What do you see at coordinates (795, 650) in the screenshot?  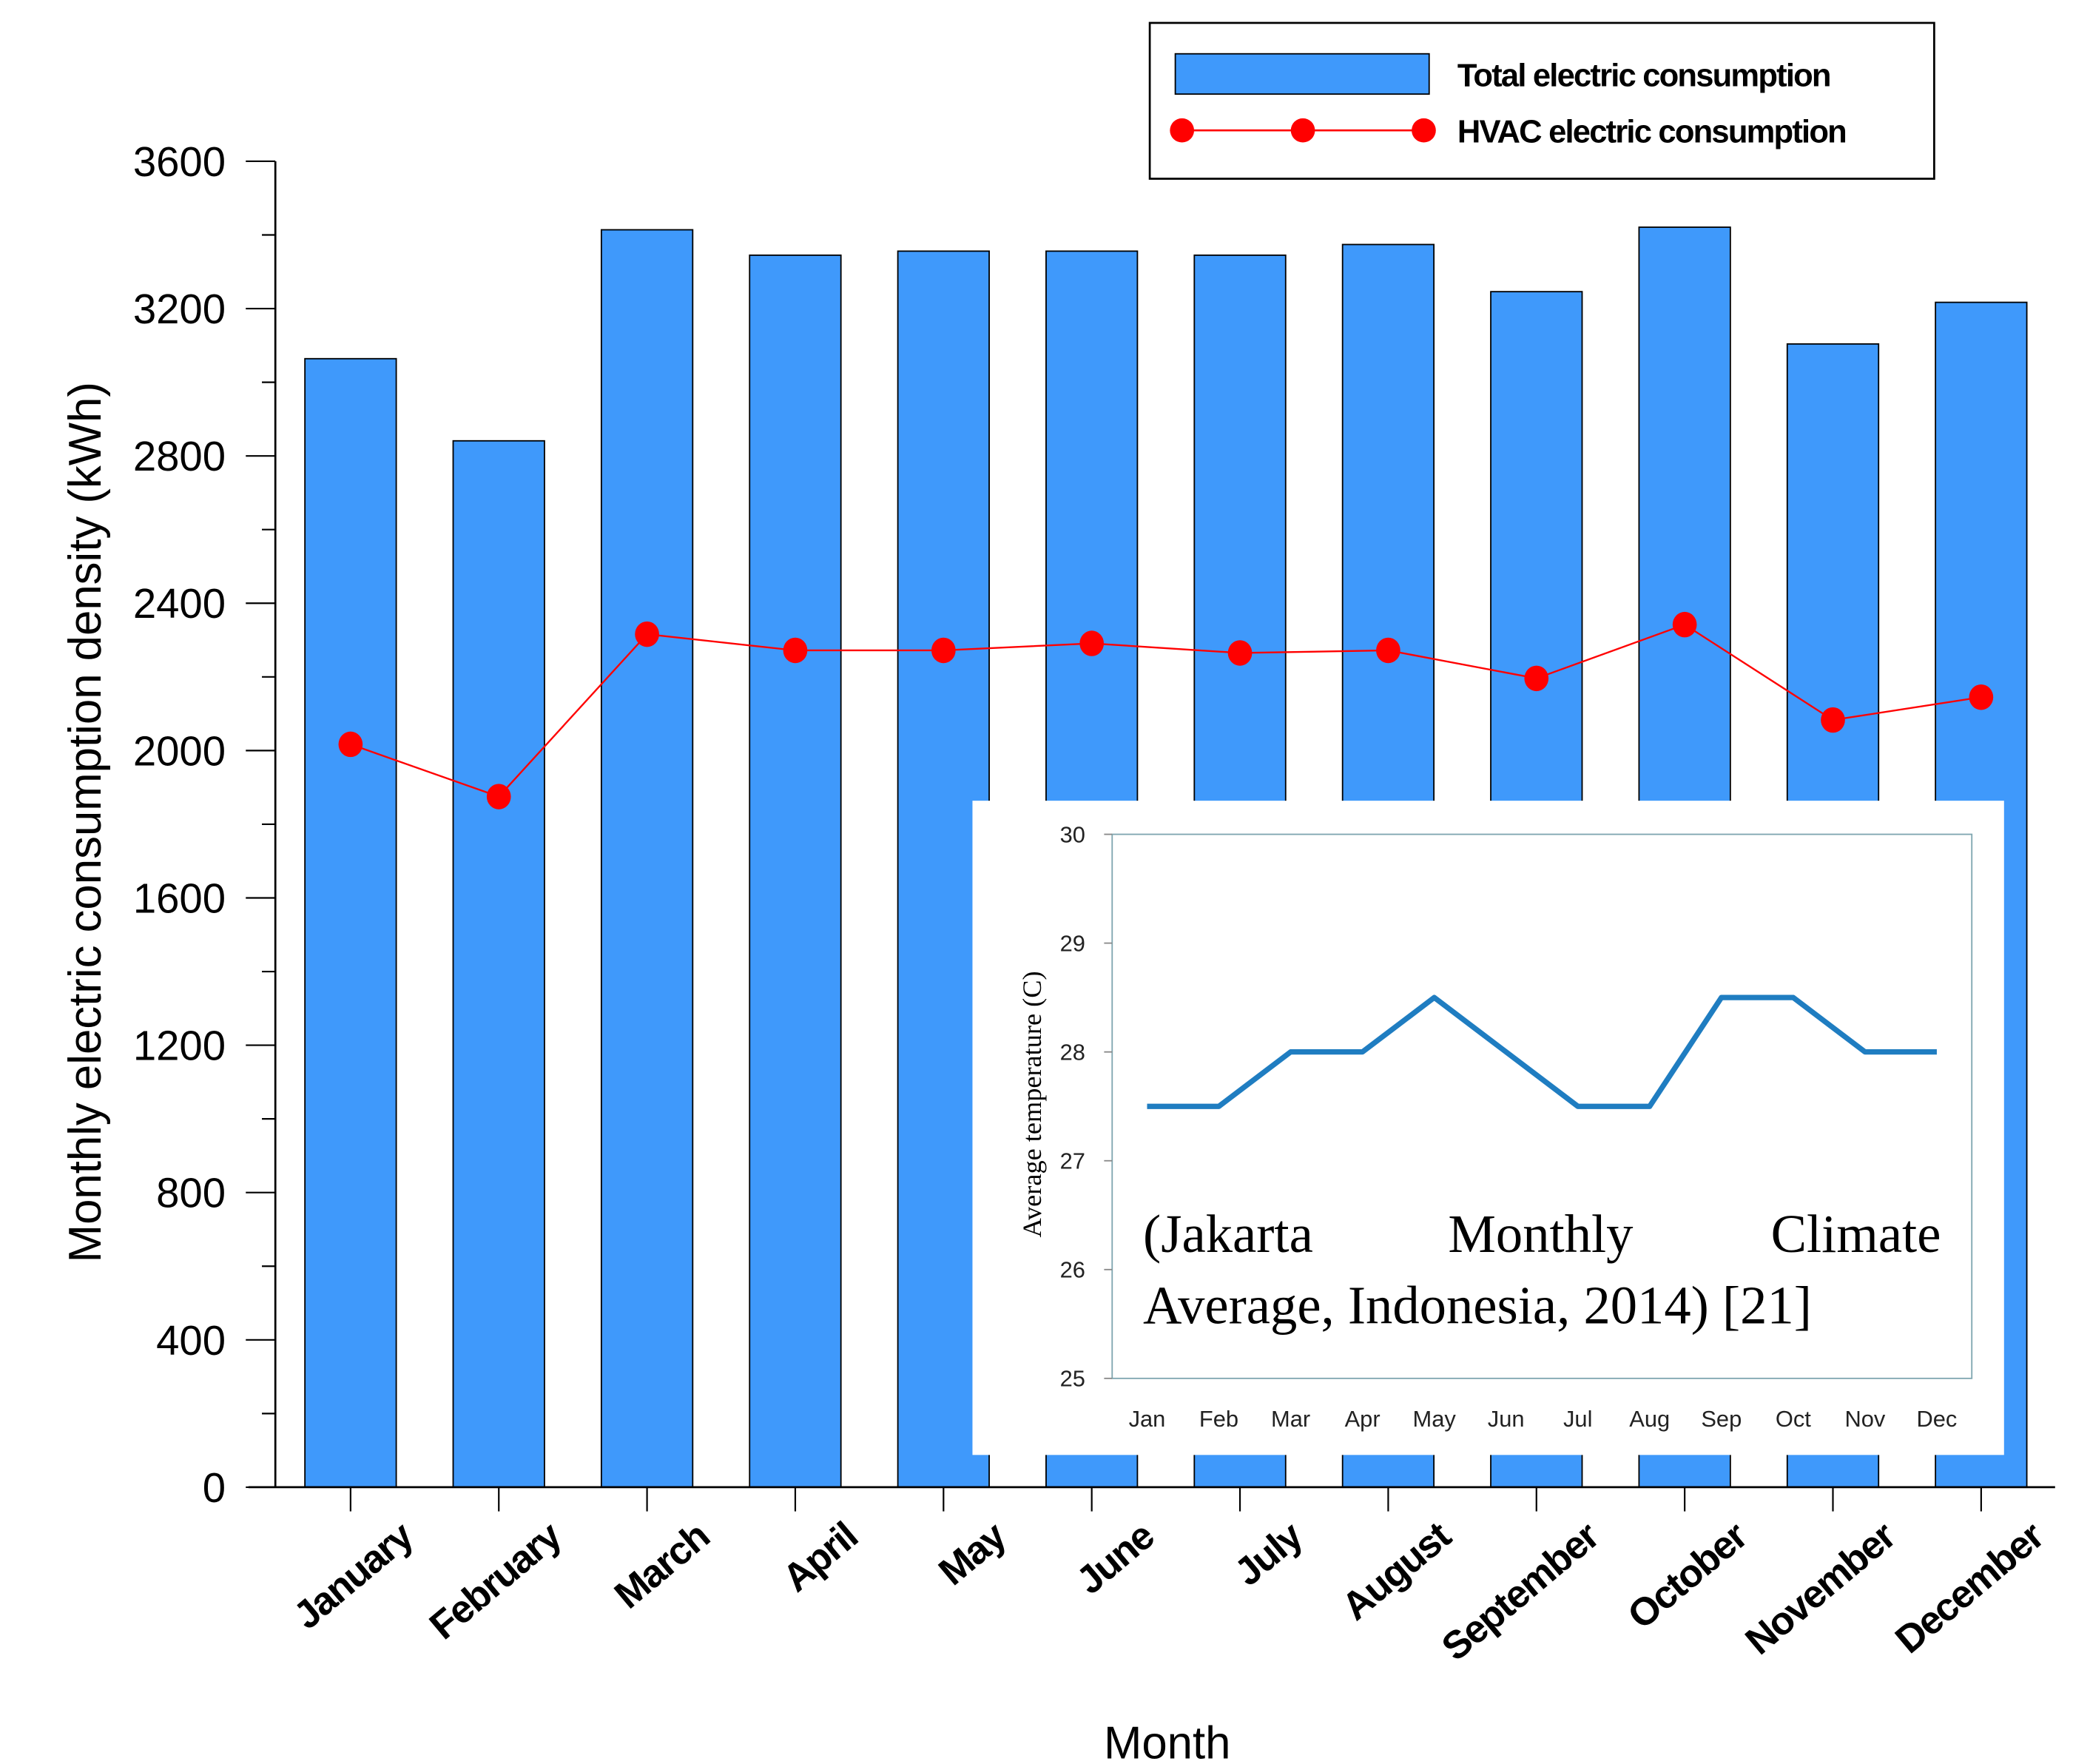 I see `hvac-point-april` at bounding box center [795, 650].